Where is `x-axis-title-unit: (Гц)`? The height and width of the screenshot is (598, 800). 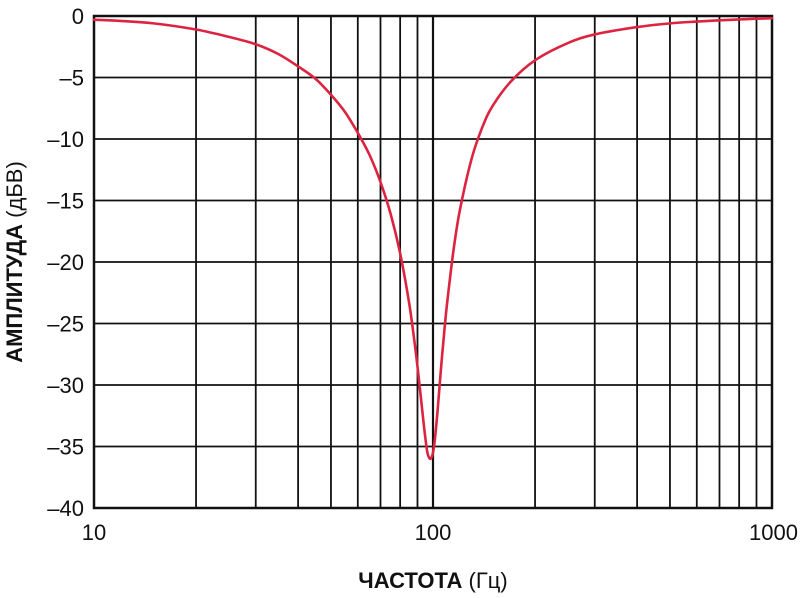
x-axis-title-unit: (Гц) is located at coordinates (488, 580).